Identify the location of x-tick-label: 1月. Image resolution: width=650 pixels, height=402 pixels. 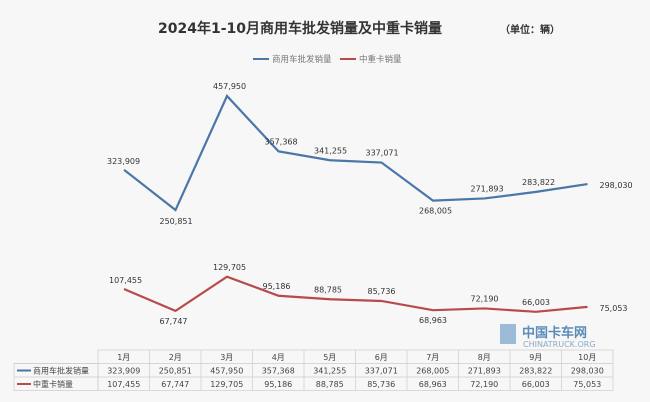
(123, 357).